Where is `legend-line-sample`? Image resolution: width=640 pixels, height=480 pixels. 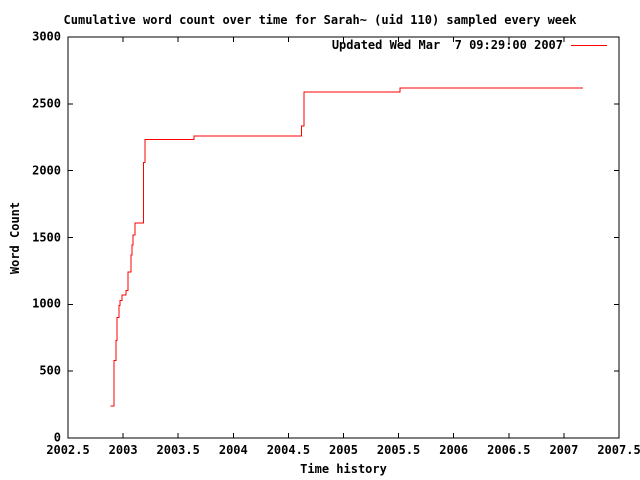
legend-line-sample is located at coordinates (589, 45).